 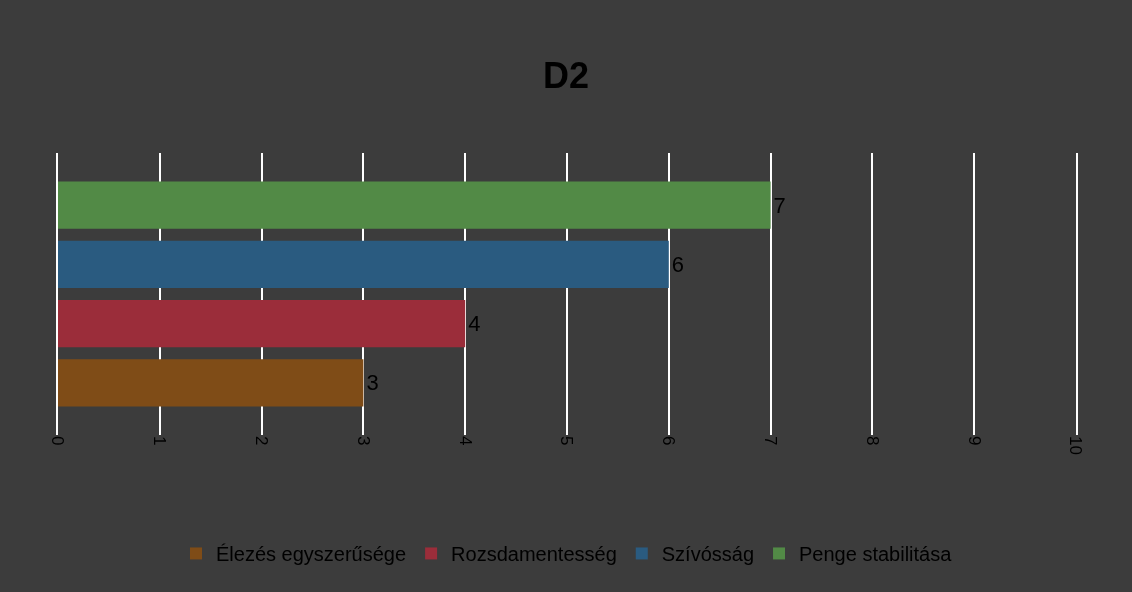 I want to click on legend-label: Szívósság, so click(x=708, y=554).